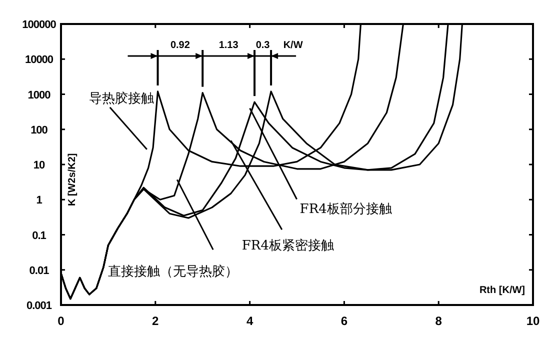  Describe the element at coordinates (502, 290) in the screenshot. I see `x-axis-title: Rth [K/W]` at that location.